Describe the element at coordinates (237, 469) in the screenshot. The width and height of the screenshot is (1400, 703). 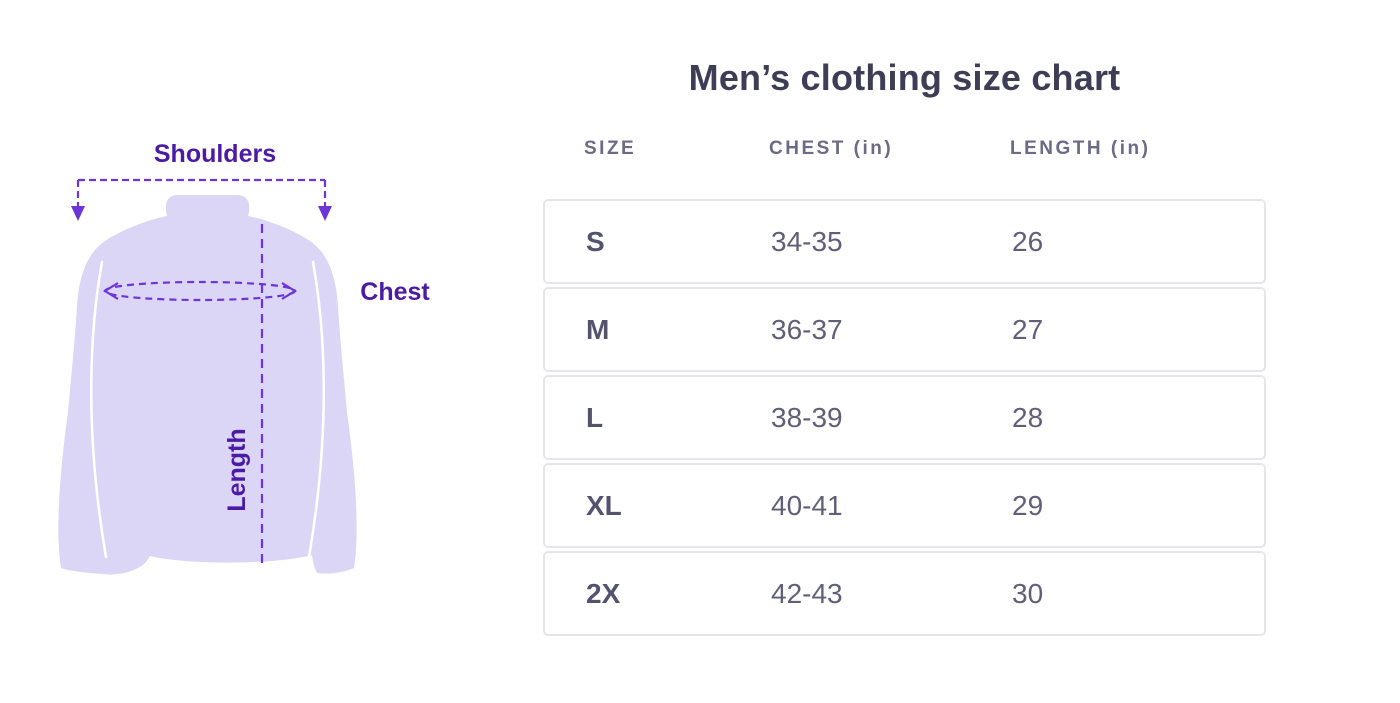
I see `length-label: Length` at that location.